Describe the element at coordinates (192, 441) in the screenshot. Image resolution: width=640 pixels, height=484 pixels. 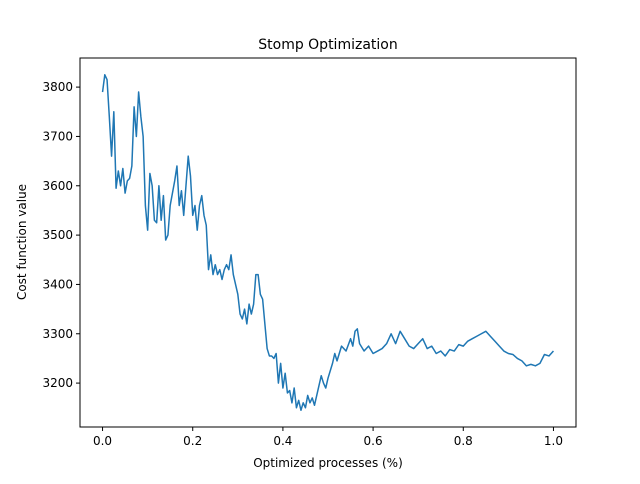
I see `x-tick-label: 0.2` at that location.